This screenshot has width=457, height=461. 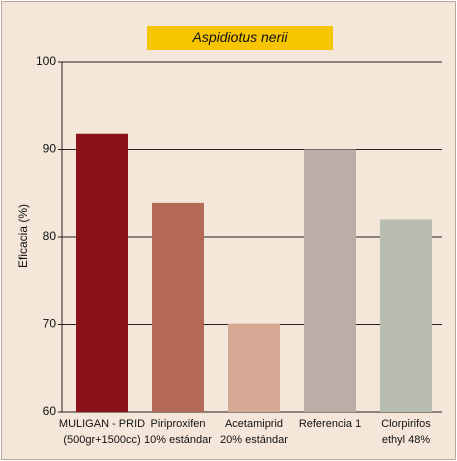 What do you see at coordinates (50, 411) in the screenshot?
I see `y-tick-label: 60` at bounding box center [50, 411].